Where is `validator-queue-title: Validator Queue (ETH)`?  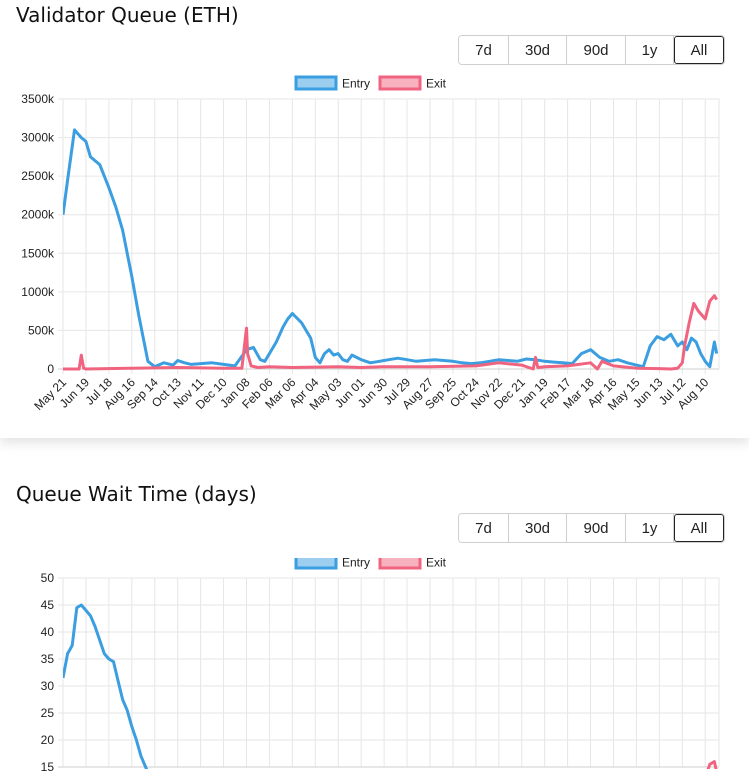 validator-queue-title: Validator Queue (ETH) is located at coordinates (127, 15).